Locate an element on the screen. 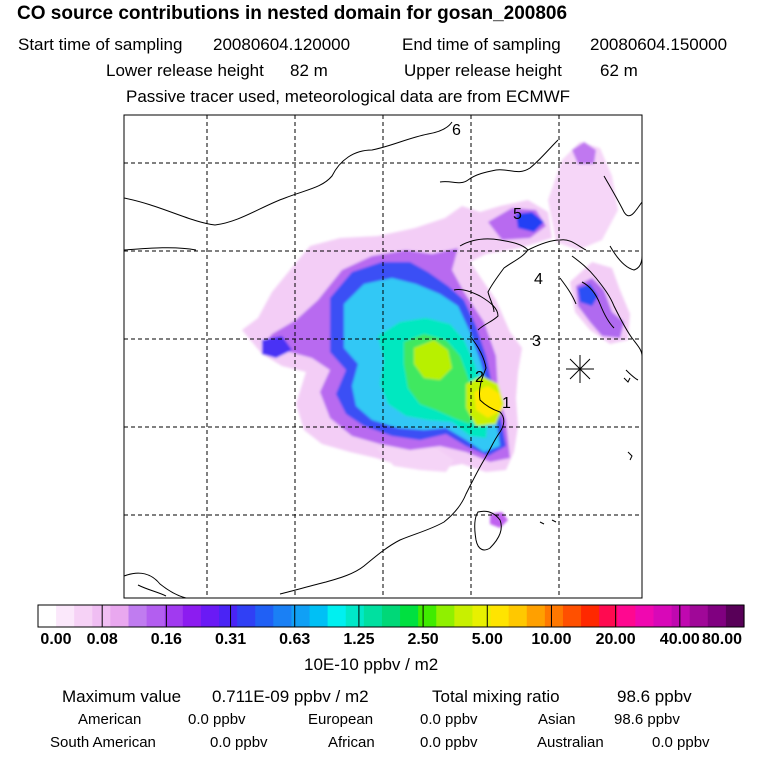  track-label-6: 6 is located at coordinates (456, 130).